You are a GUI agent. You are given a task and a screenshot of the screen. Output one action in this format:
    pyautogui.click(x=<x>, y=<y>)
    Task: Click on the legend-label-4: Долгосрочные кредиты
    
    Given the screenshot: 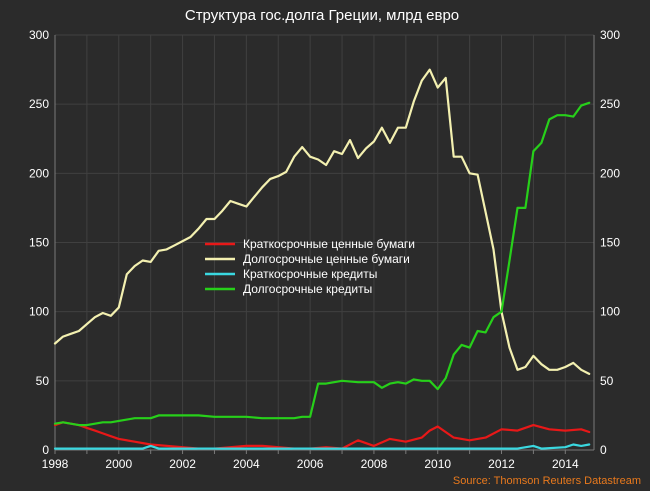 What is the action you would take?
    pyautogui.click(x=307, y=289)
    